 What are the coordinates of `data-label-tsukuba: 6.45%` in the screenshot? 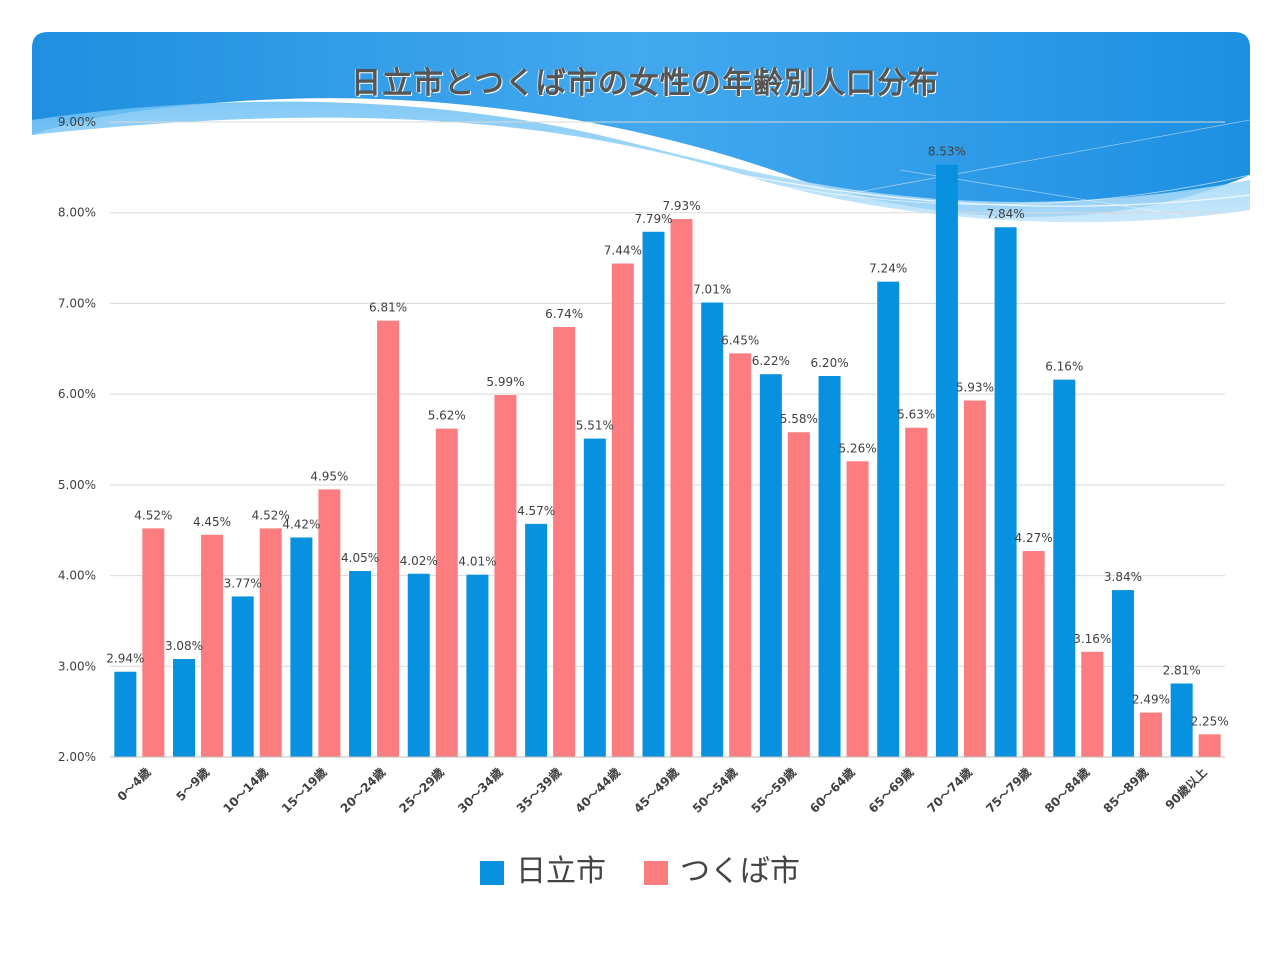 It's located at (740, 340).